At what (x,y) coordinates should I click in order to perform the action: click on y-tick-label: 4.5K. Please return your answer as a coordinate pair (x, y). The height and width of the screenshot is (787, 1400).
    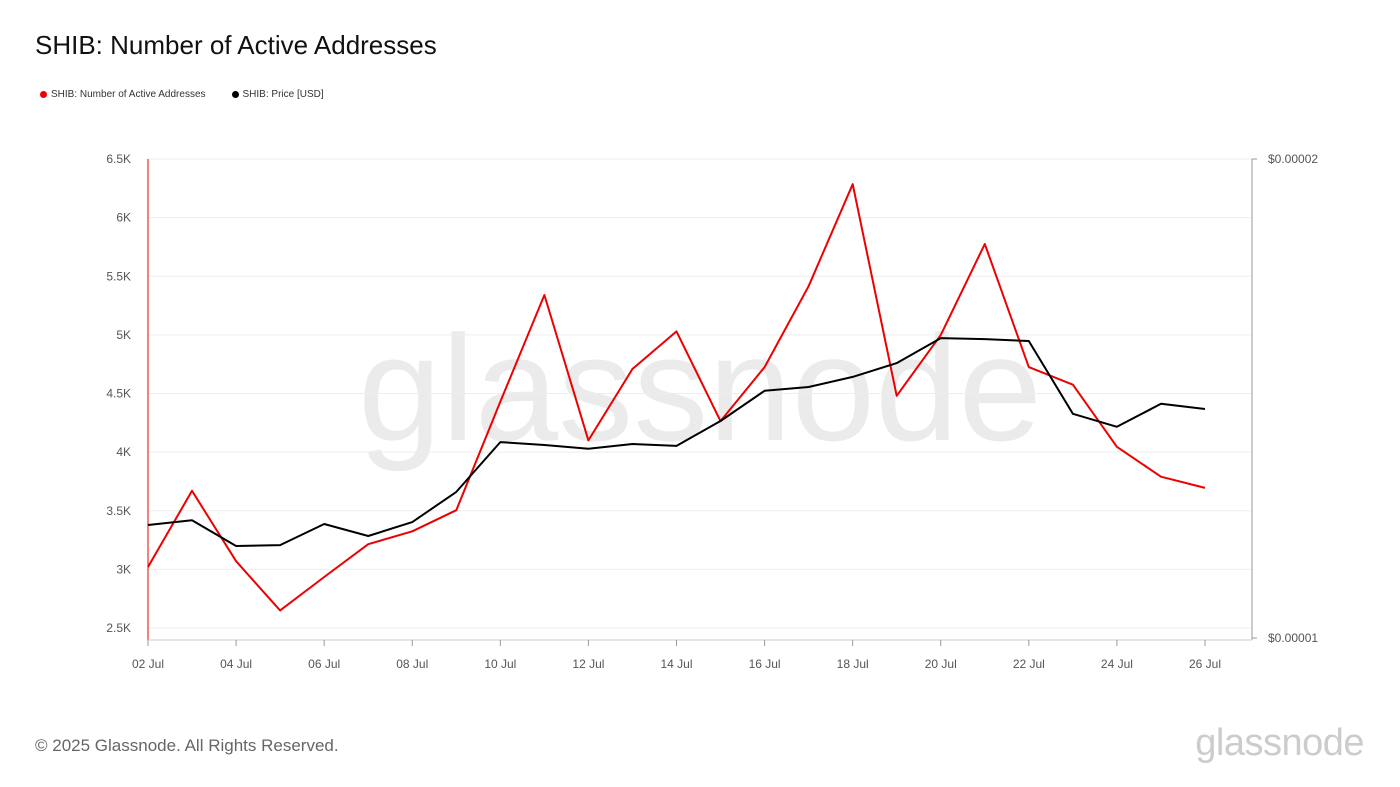
    Looking at the image, I should click on (118, 394).